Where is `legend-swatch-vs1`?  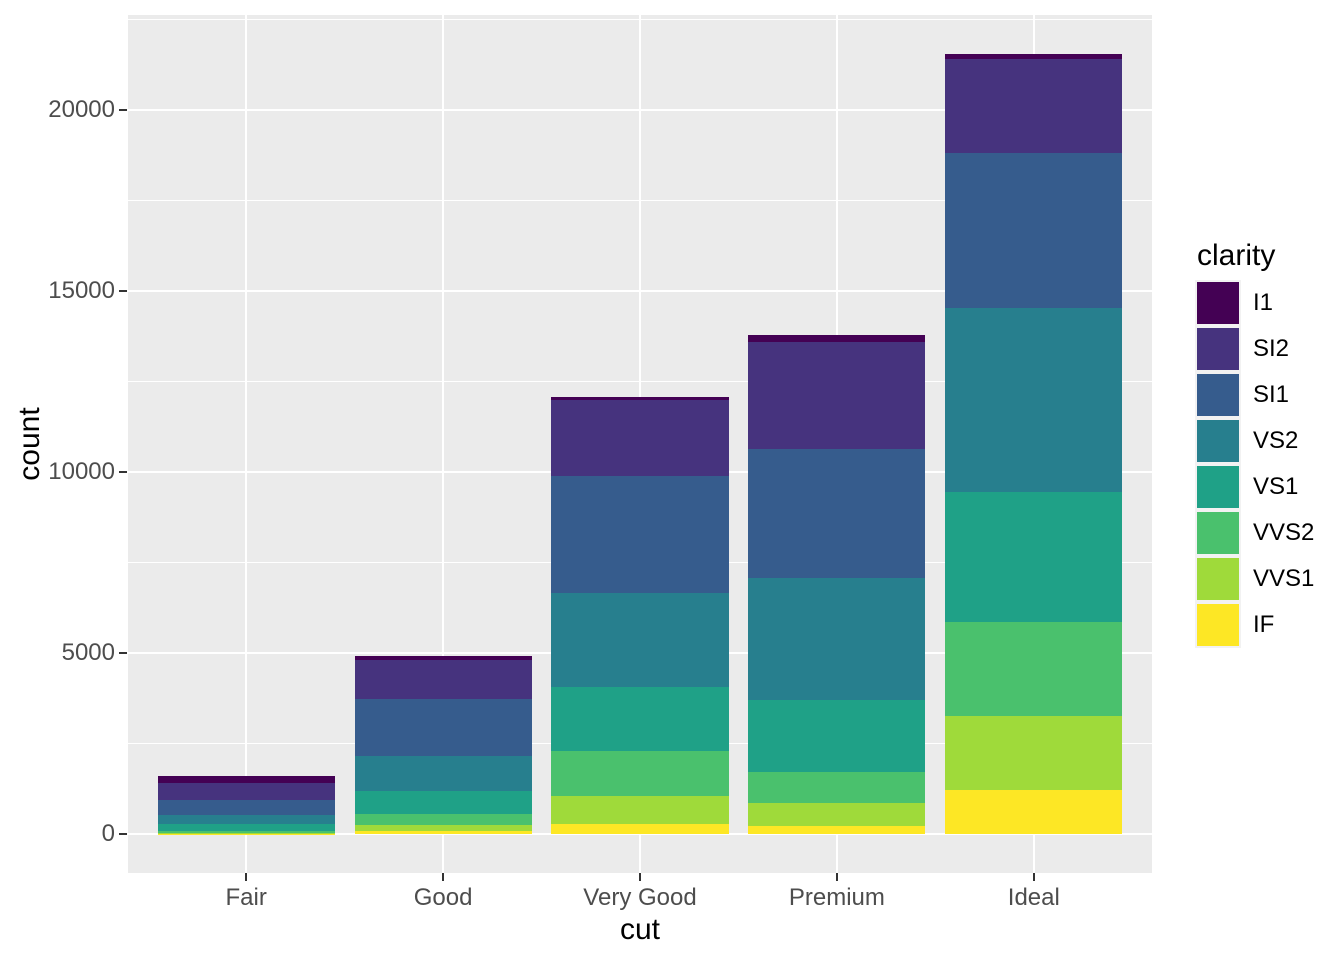 legend-swatch-vs1 is located at coordinates (1218, 487).